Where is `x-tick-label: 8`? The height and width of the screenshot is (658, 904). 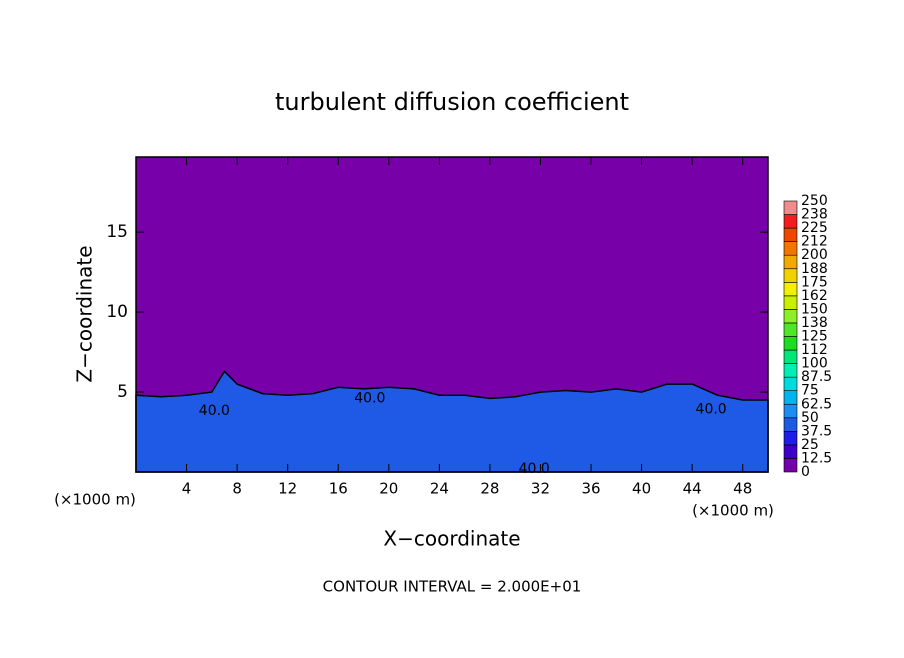 x-tick-label: 8 is located at coordinates (237, 489).